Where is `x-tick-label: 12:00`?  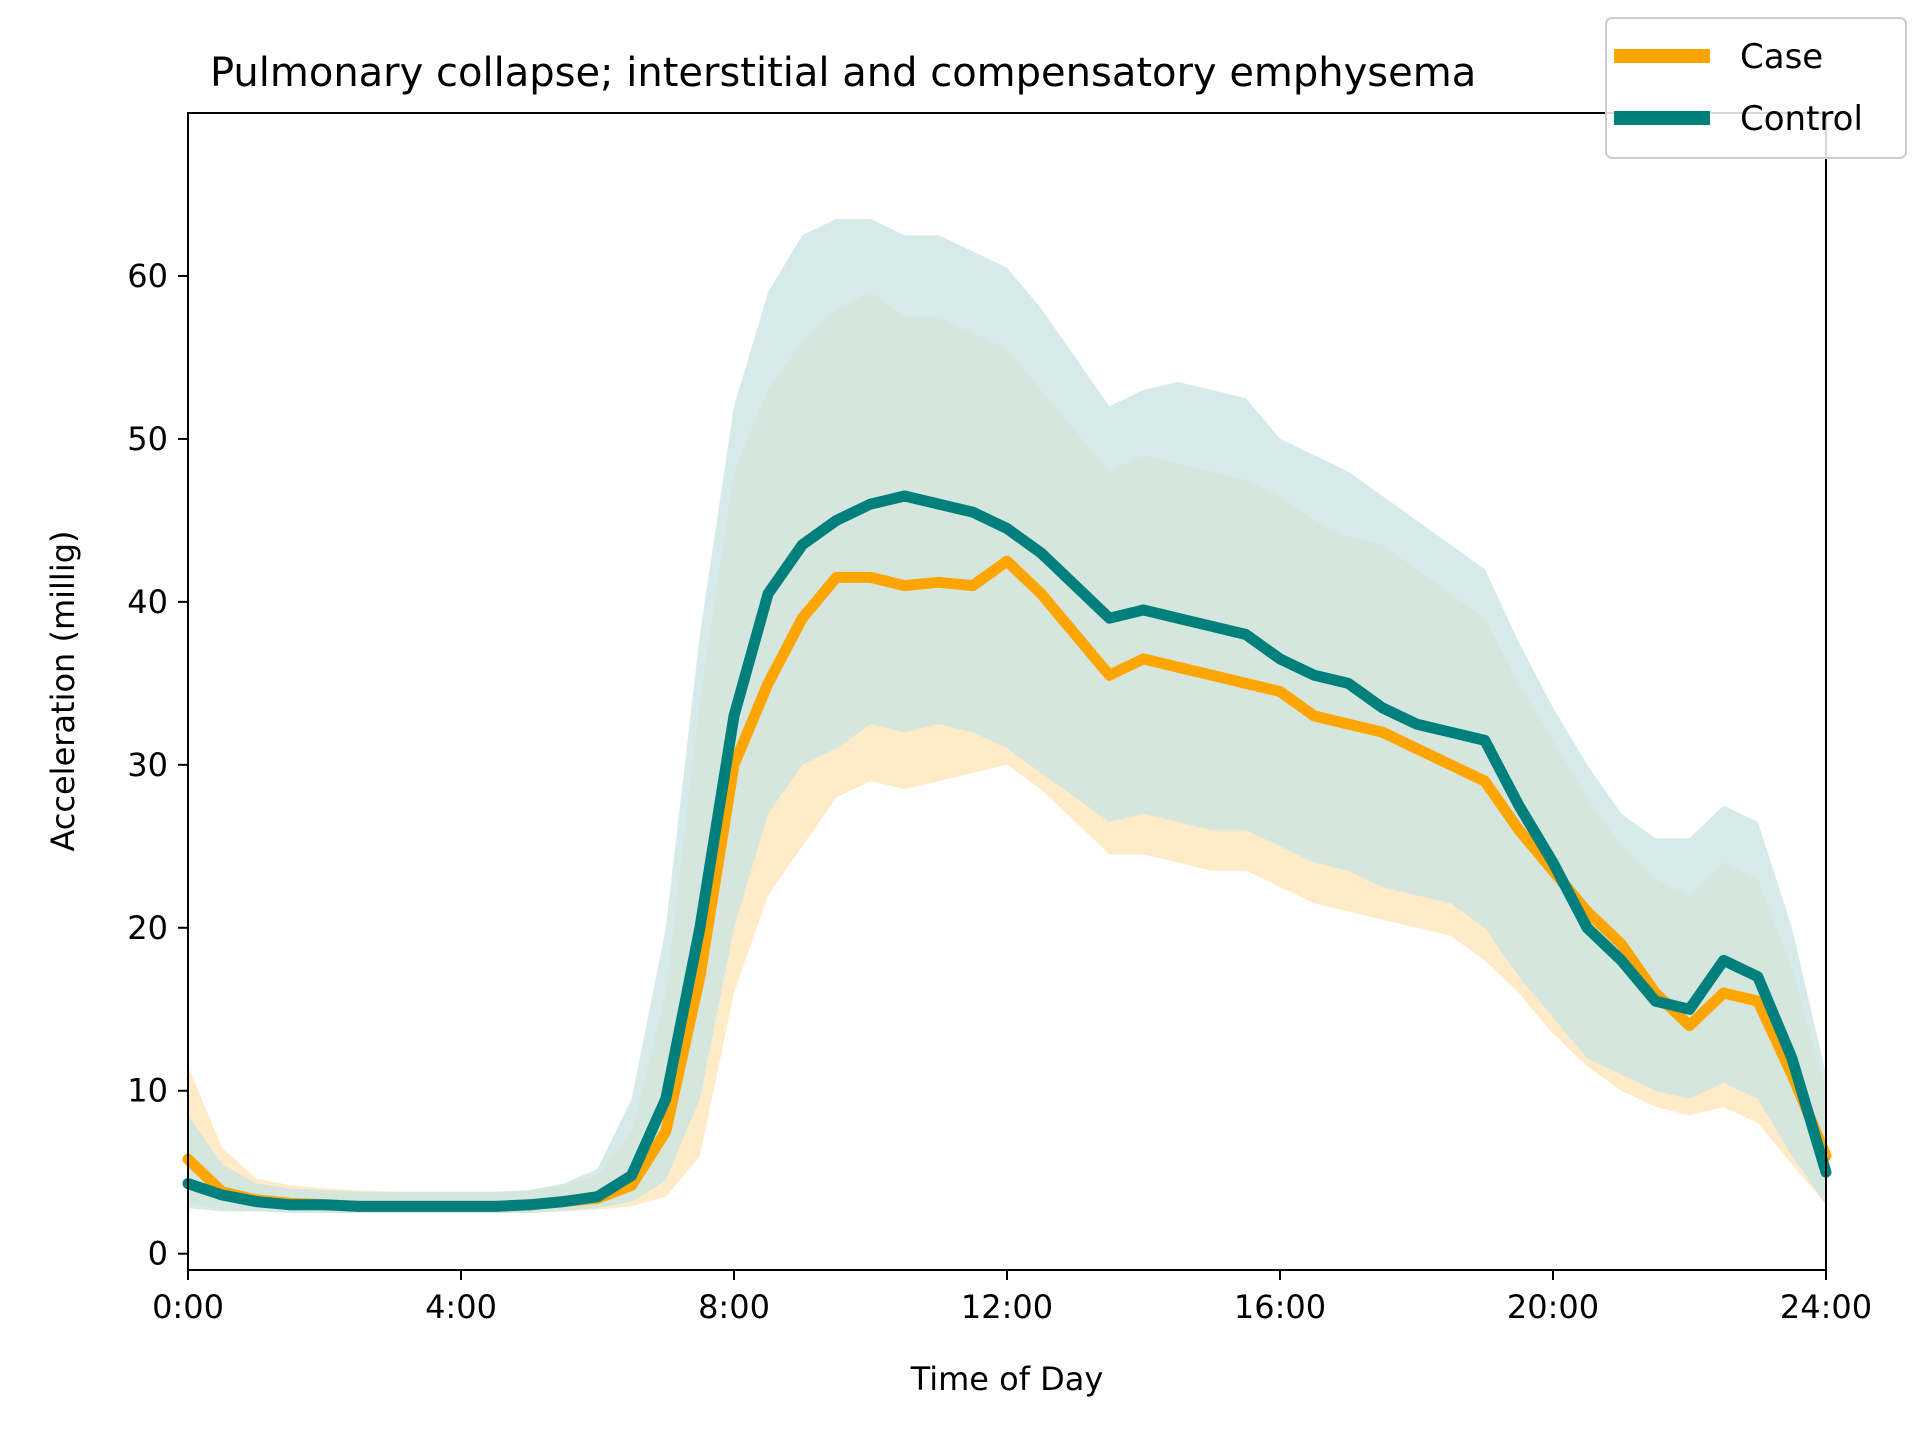 x-tick-label: 12:00 is located at coordinates (1007, 1307).